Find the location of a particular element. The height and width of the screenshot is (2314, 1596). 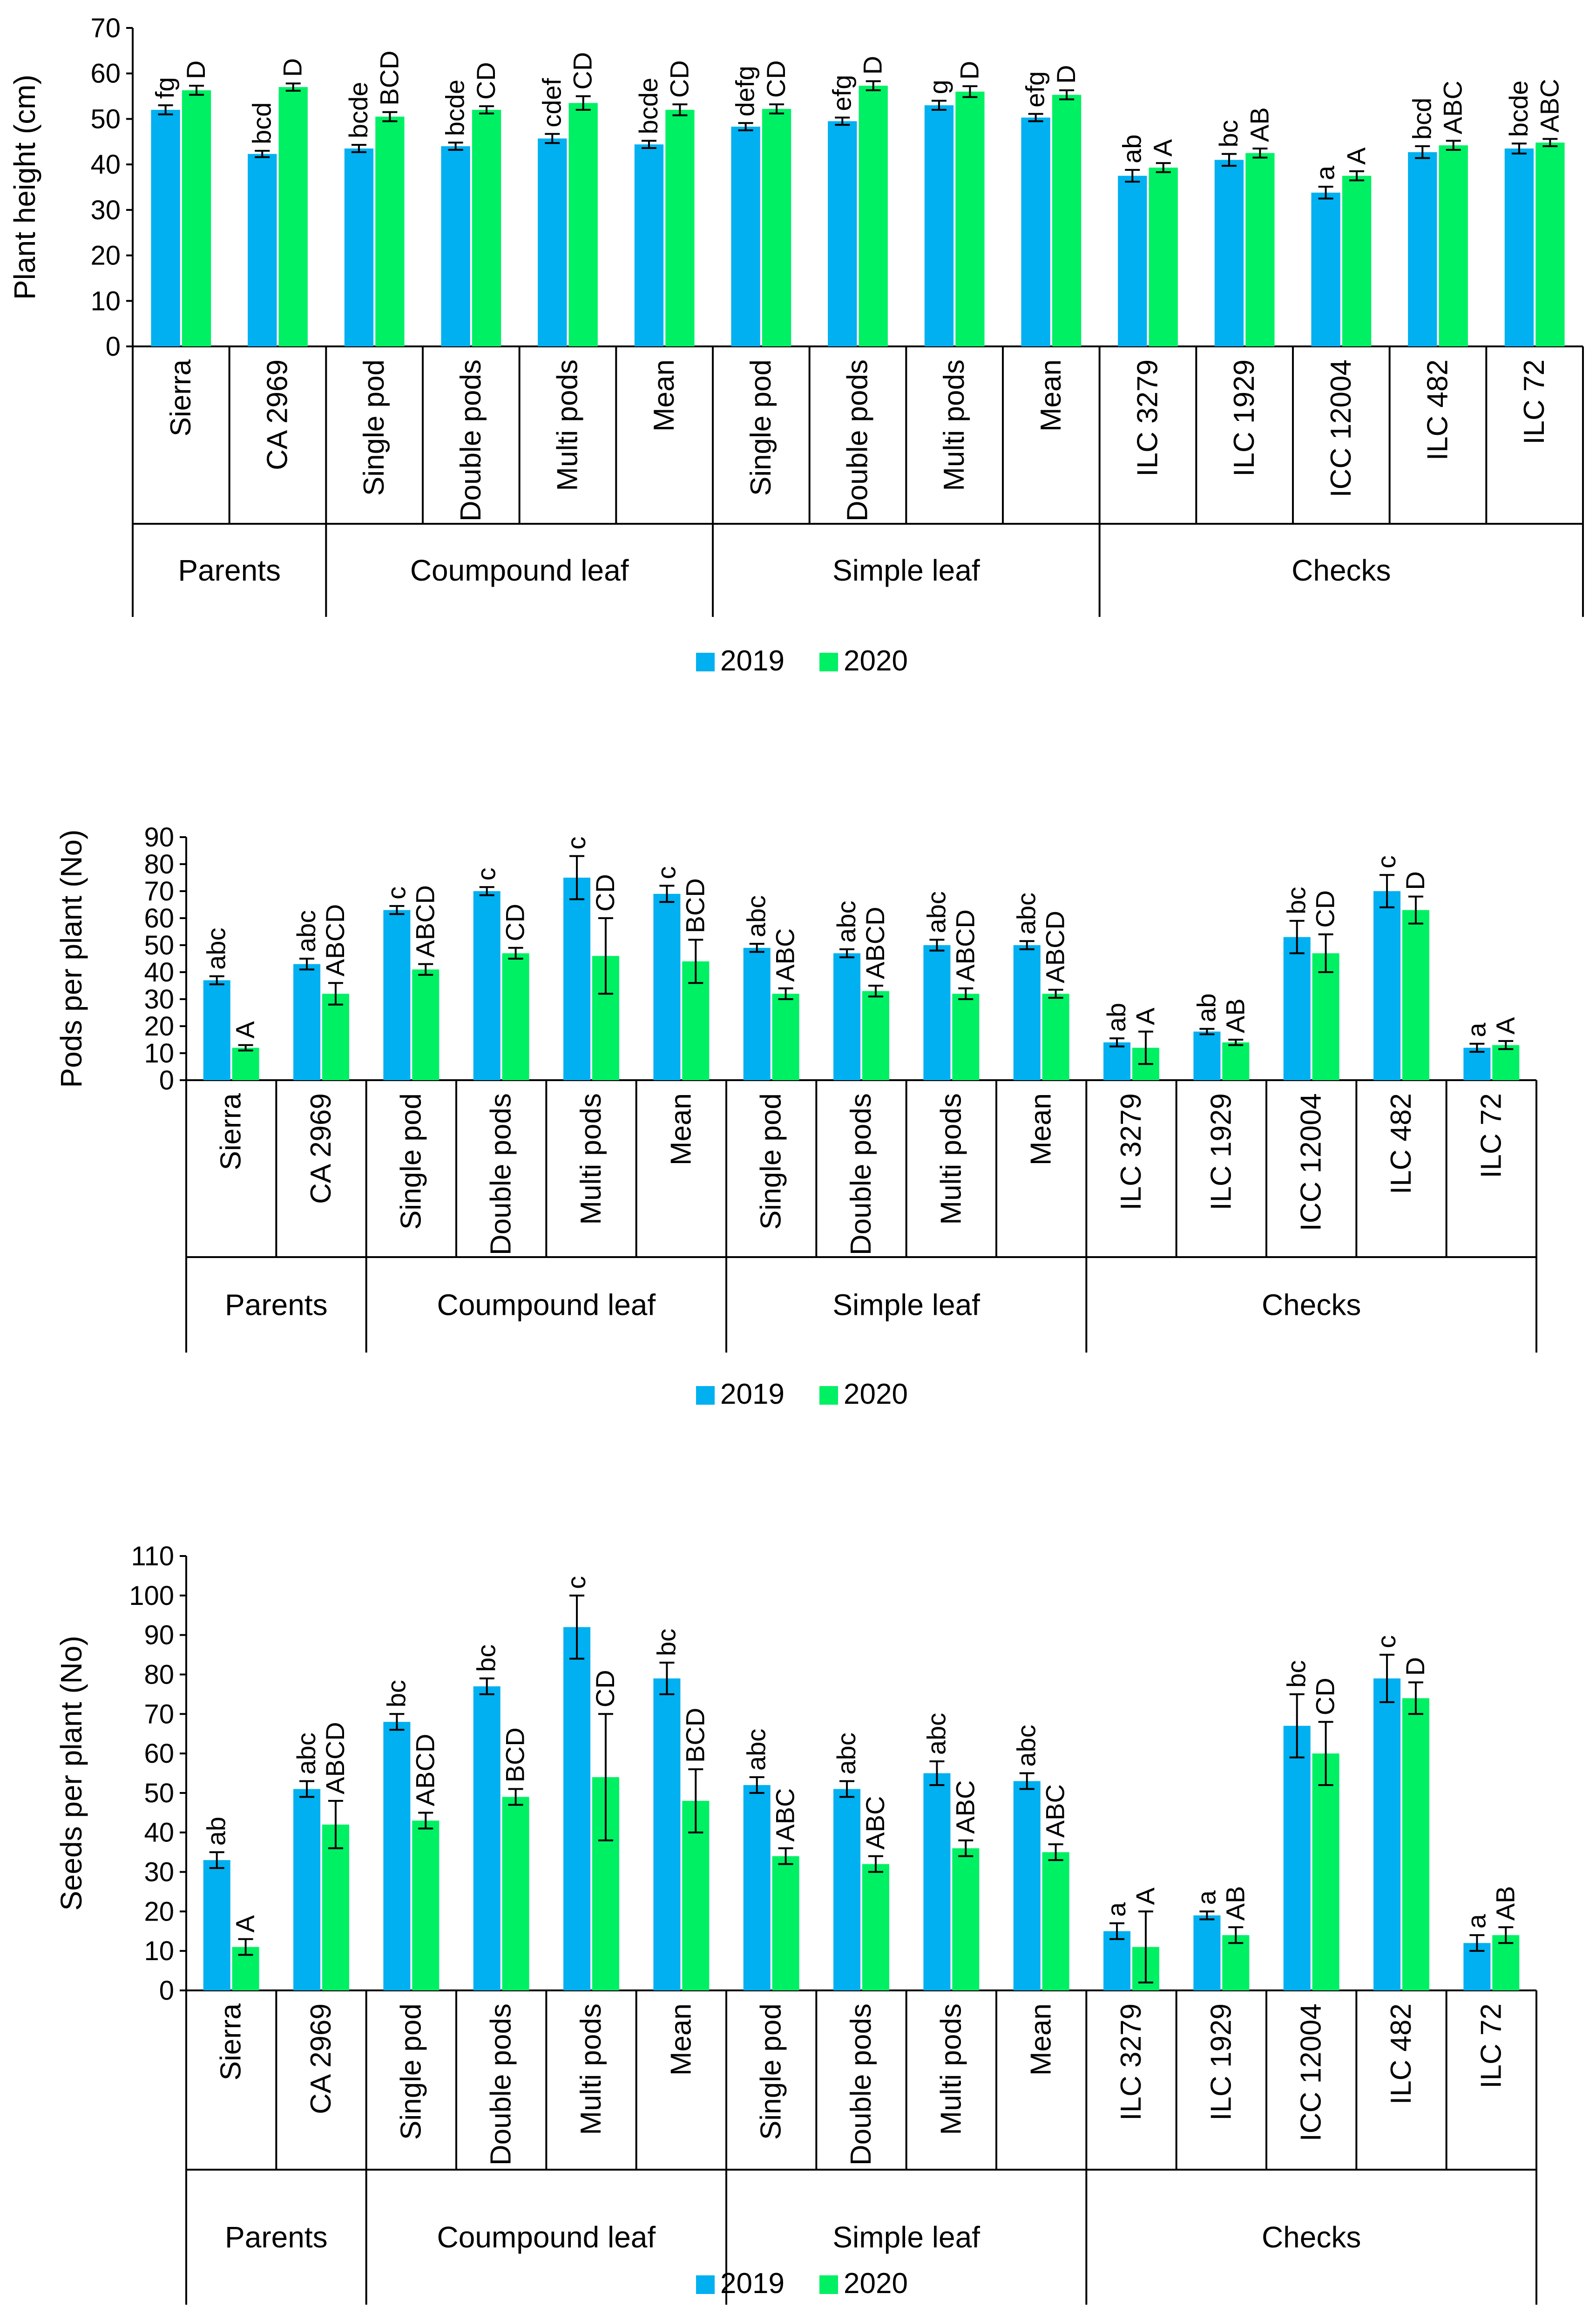

y-tick-label: 70 is located at coordinates (159, 1714).